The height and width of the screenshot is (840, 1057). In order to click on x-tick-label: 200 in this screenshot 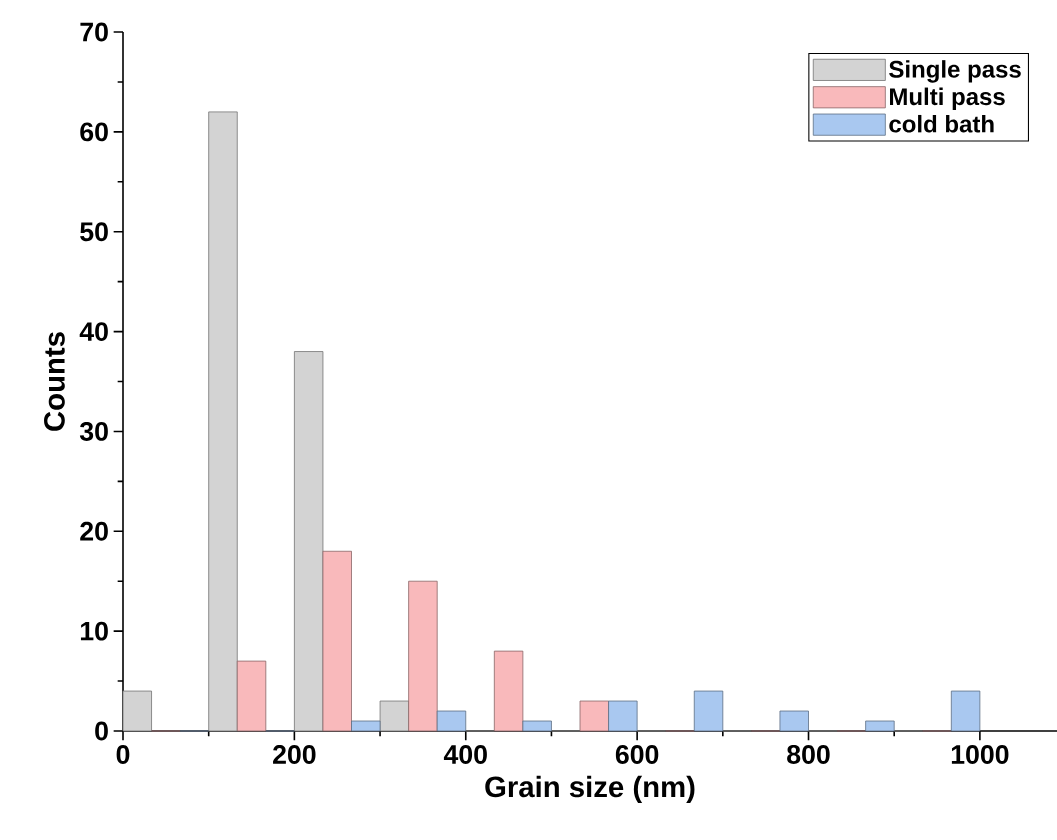, I will do `click(294, 754)`.